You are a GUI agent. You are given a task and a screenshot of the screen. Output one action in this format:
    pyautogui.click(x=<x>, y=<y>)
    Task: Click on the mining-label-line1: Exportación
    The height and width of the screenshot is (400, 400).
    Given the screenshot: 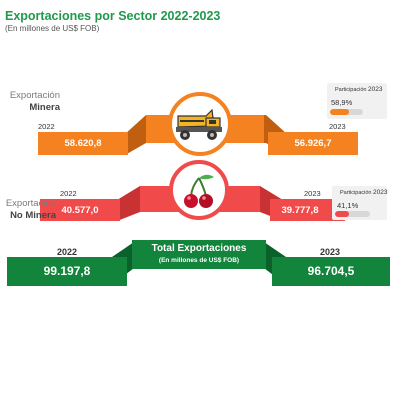 What is the action you would take?
    pyautogui.click(x=34, y=95)
    